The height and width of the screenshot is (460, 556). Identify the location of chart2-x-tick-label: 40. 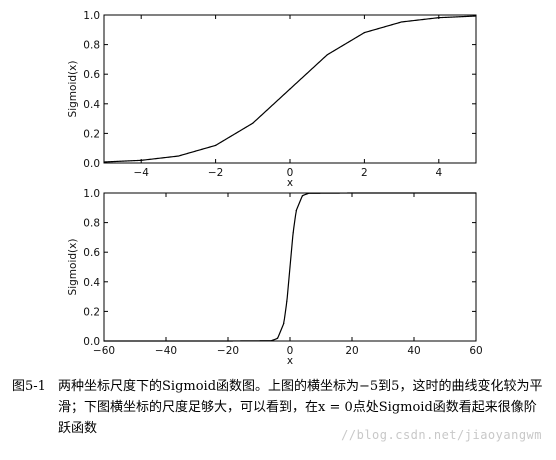
(413, 351).